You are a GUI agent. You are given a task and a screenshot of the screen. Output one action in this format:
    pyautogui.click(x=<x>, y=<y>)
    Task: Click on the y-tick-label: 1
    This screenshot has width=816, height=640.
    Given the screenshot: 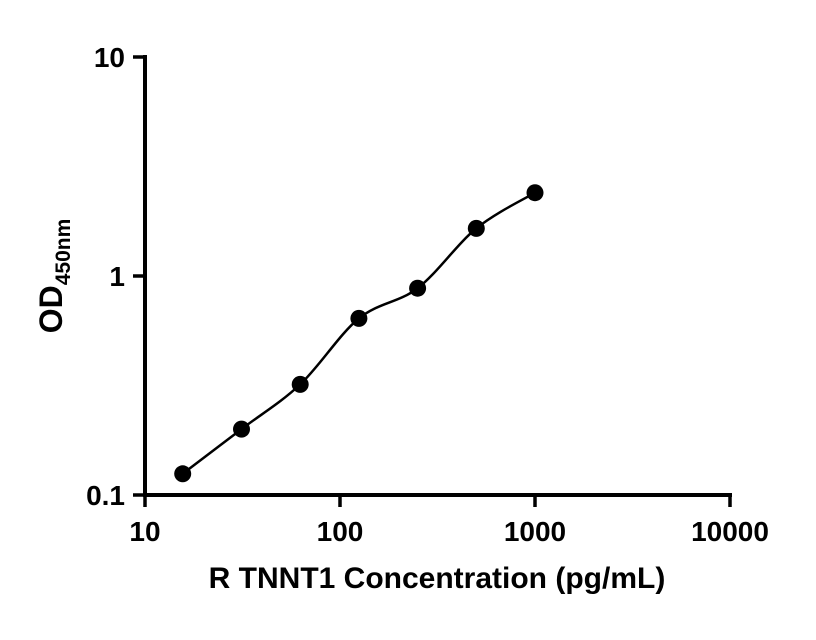 What is the action you would take?
    pyautogui.click(x=117, y=276)
    